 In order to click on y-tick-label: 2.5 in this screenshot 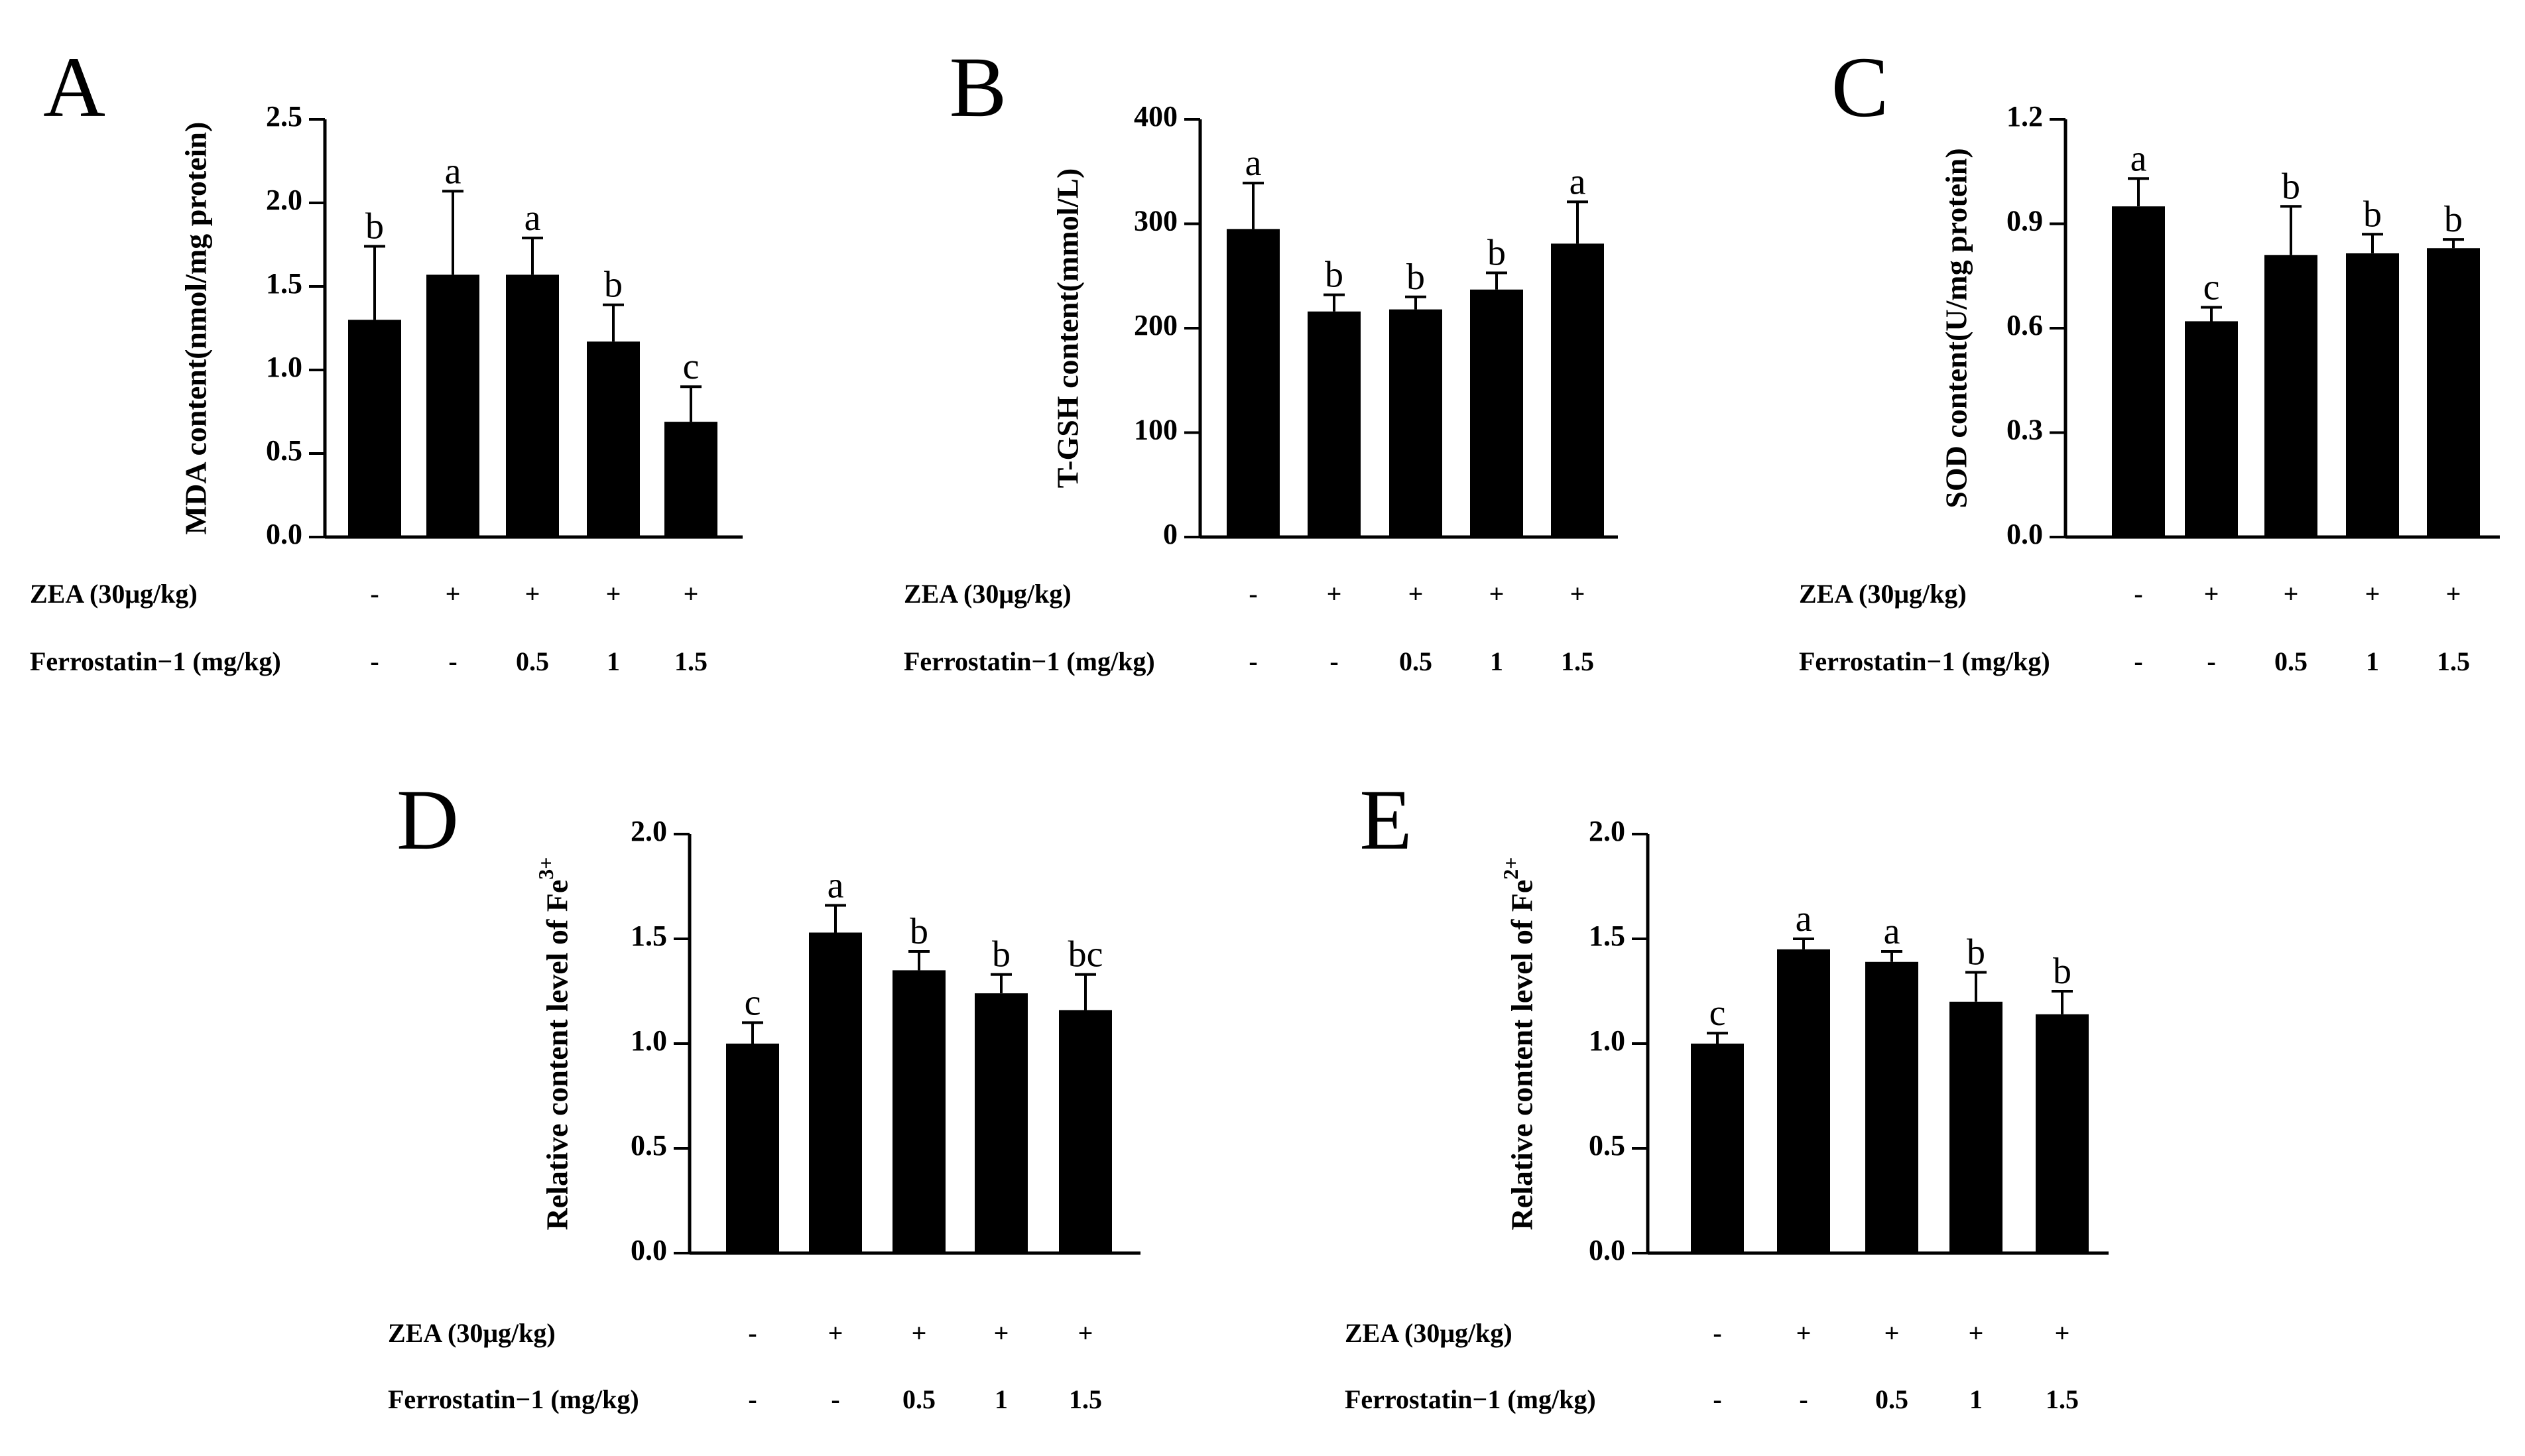, I will do `click(284, 116)`.